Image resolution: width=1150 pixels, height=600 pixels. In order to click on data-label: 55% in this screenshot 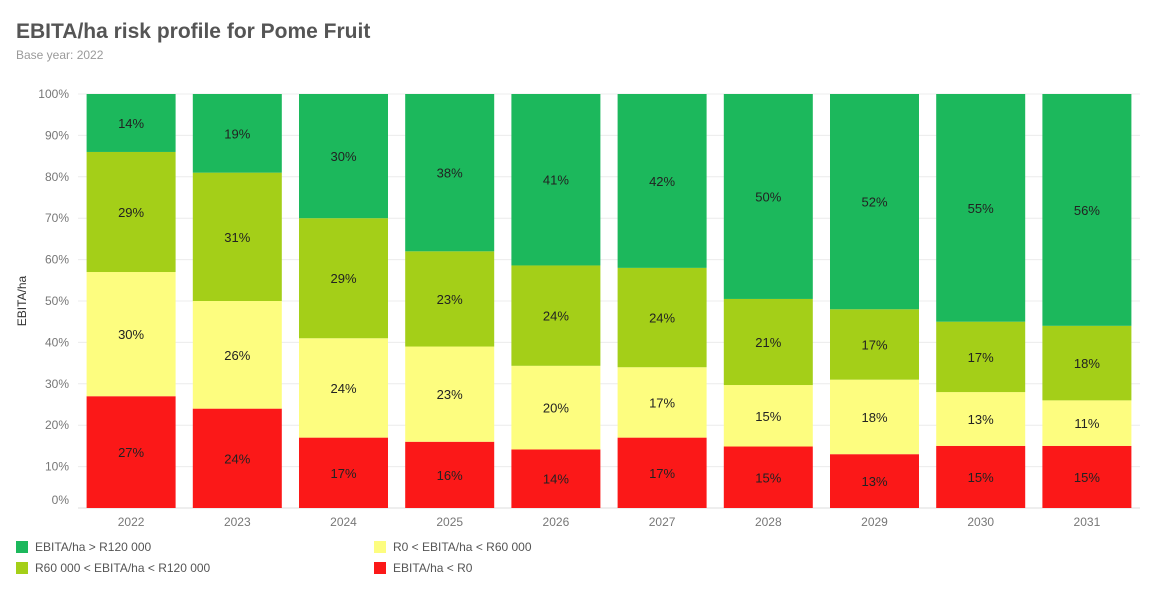, I will do `click(981, 208)`.